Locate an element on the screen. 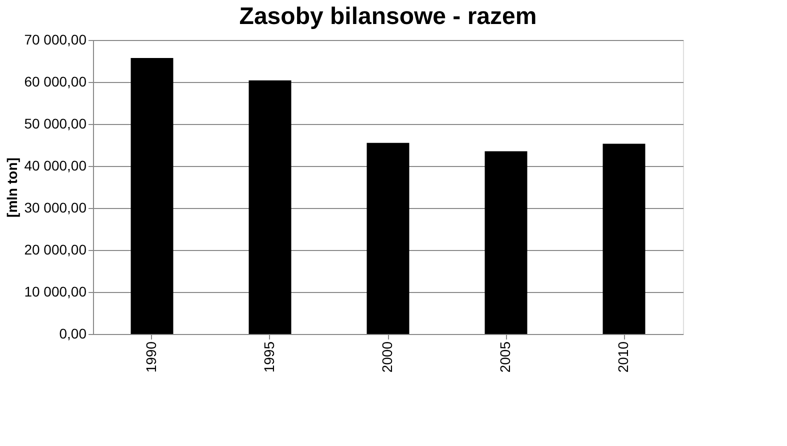 The image size is (787, 446). x-tick-label: 1990 is located at coordinates (151, 357).